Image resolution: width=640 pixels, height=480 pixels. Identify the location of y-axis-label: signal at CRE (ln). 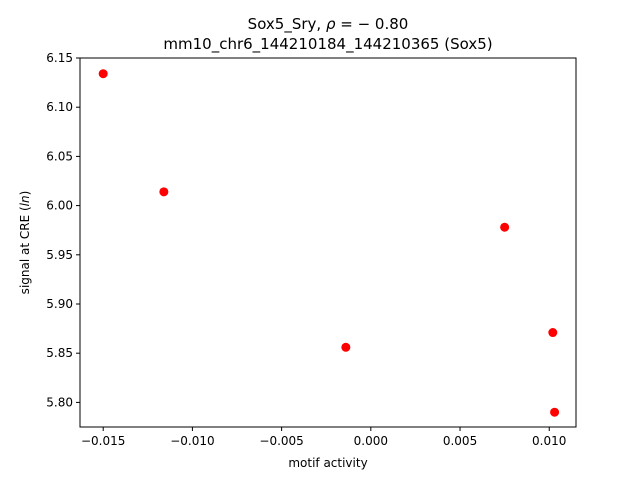
(25, 243).